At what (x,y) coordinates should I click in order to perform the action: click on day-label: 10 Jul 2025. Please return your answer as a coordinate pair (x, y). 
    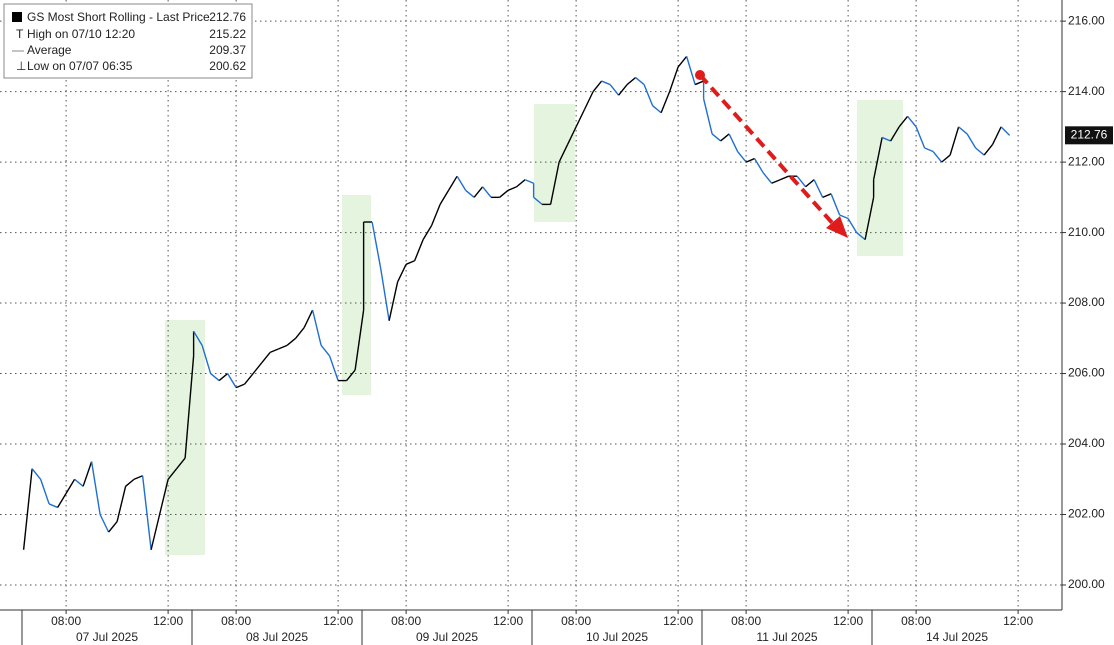
    Looking at the image, I should click on (617, 637).